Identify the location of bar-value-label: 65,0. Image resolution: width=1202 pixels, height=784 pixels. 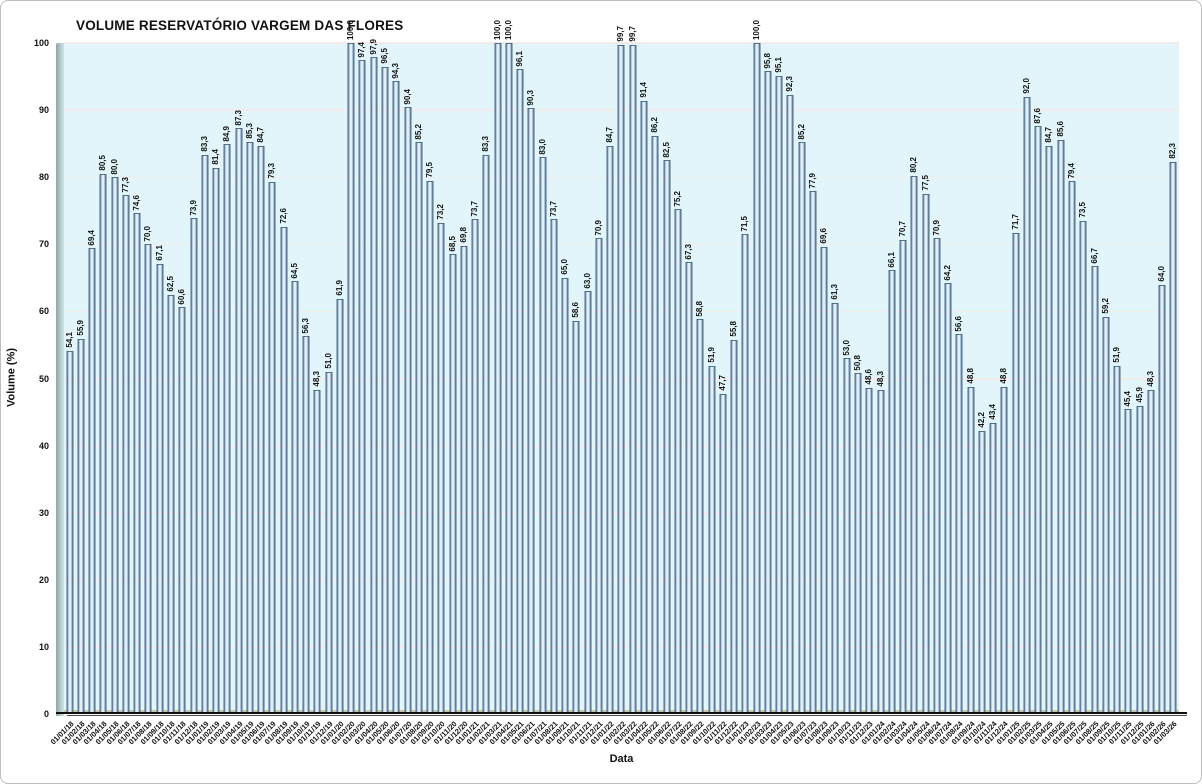
(565, 267).